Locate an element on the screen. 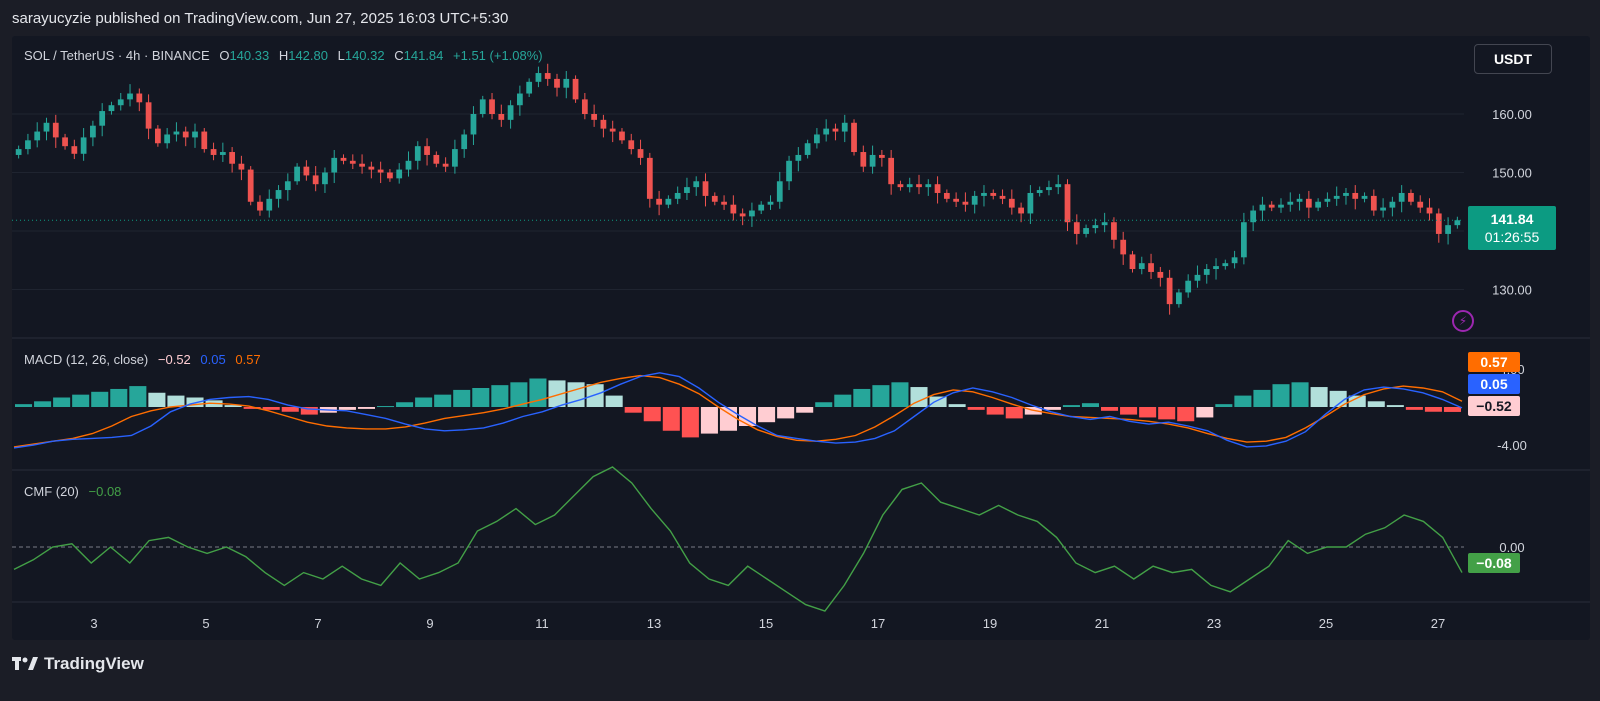 This screenshot has height=701, width=1600. low-value: 140.32 is located at coordinates (364, 55).